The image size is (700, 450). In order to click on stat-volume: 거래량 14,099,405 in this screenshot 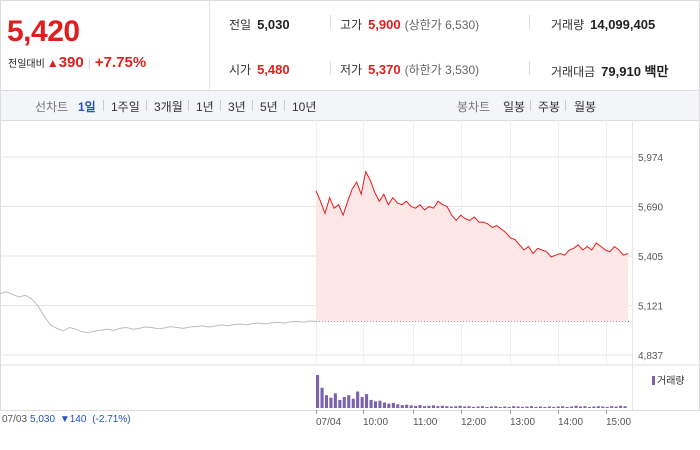, I will do `click(603, 24)`.